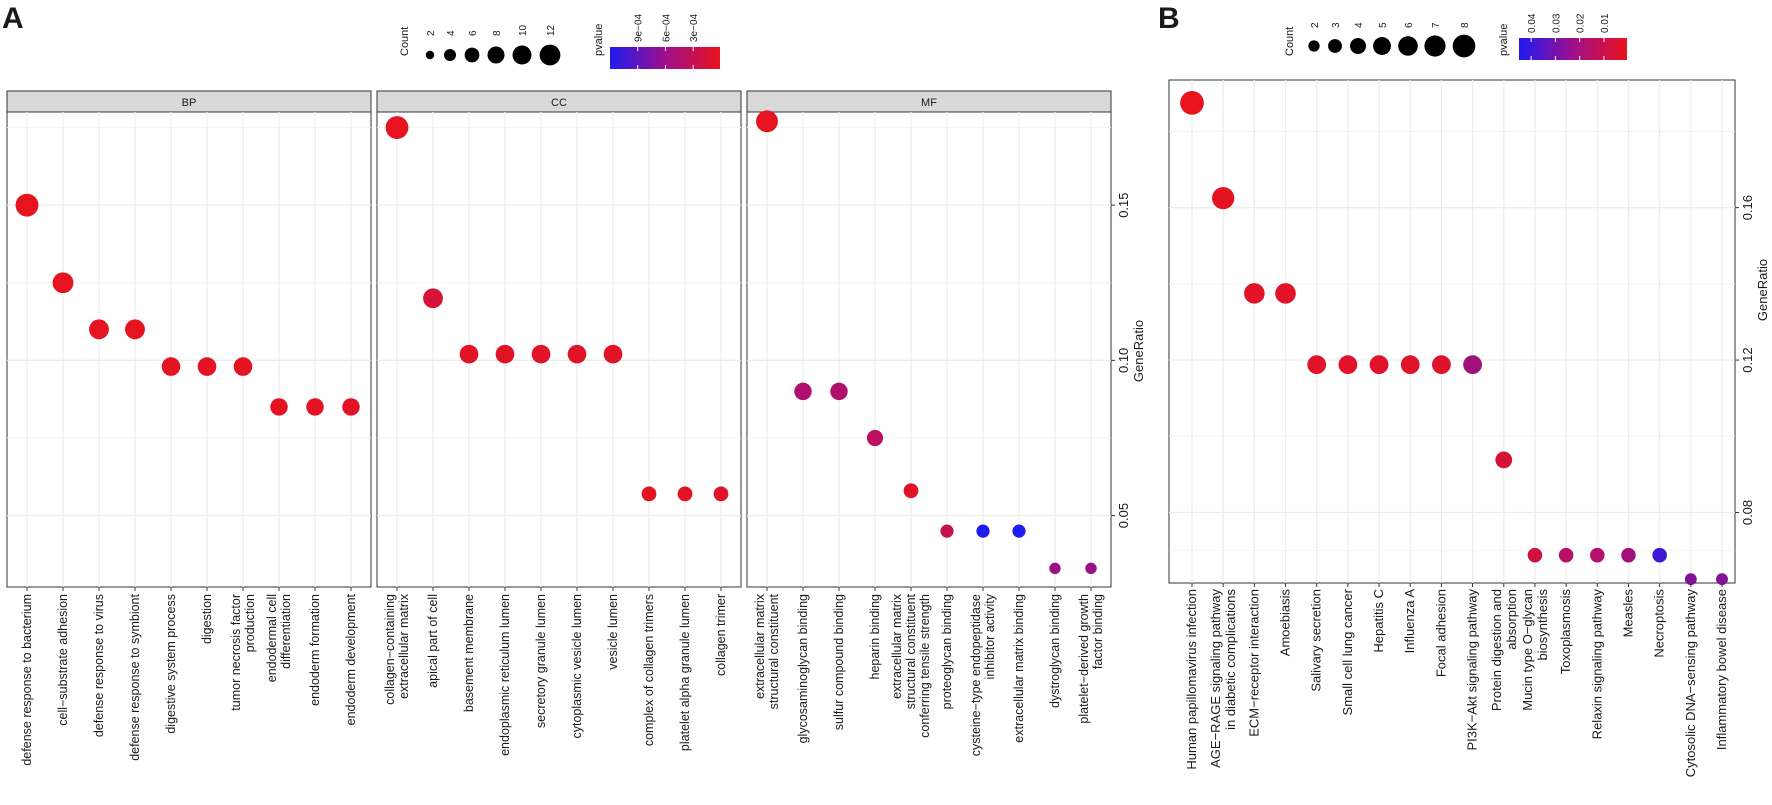 The width and height of the screenshot is (1772, 805). Describe the element at coordinates (875, 637) in the screenshot. I see `x-tick-label-line: heparin binding` at that location.